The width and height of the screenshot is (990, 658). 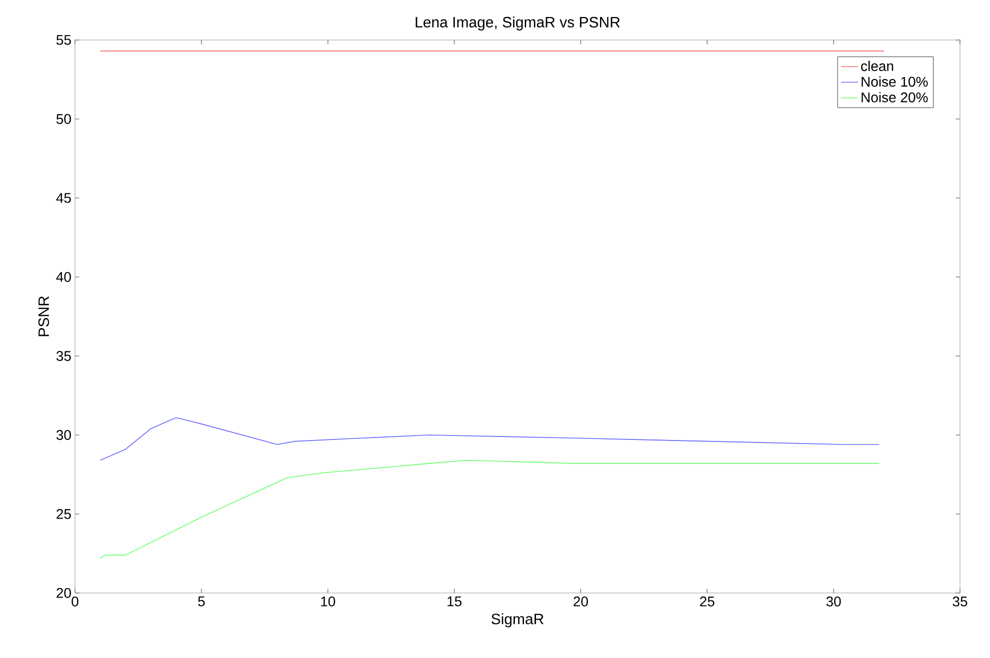 What do you see at coordinates (63, 435) in the screenshot?
I see `y-tick-label: 30` at bounding box center [63, 435].